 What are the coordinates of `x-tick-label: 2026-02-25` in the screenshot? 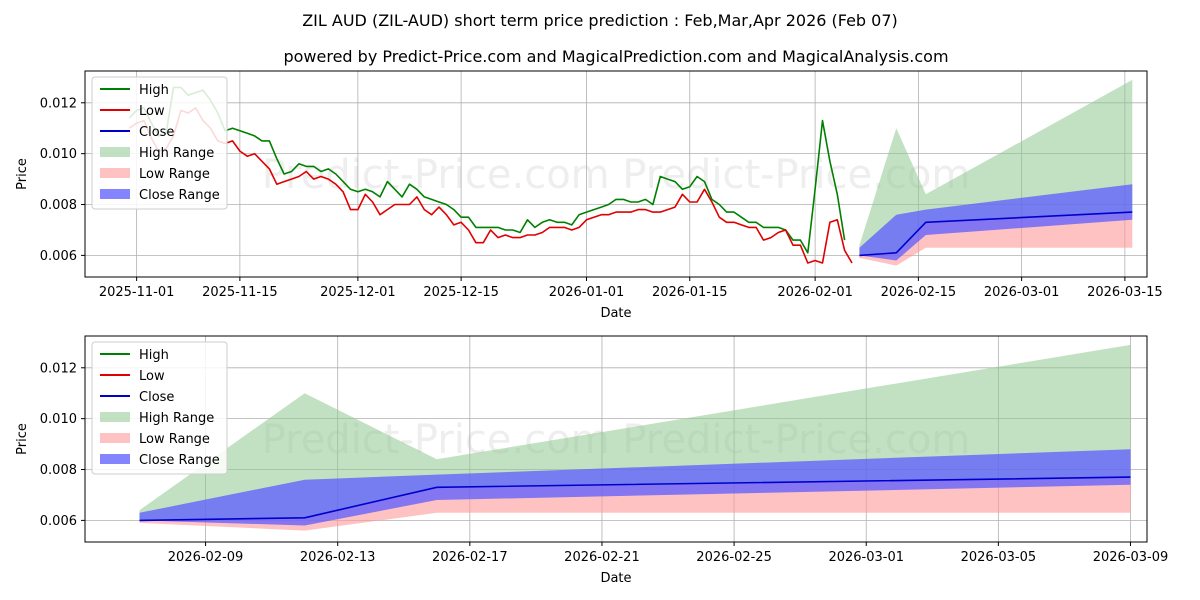 It's located at (734, 557).